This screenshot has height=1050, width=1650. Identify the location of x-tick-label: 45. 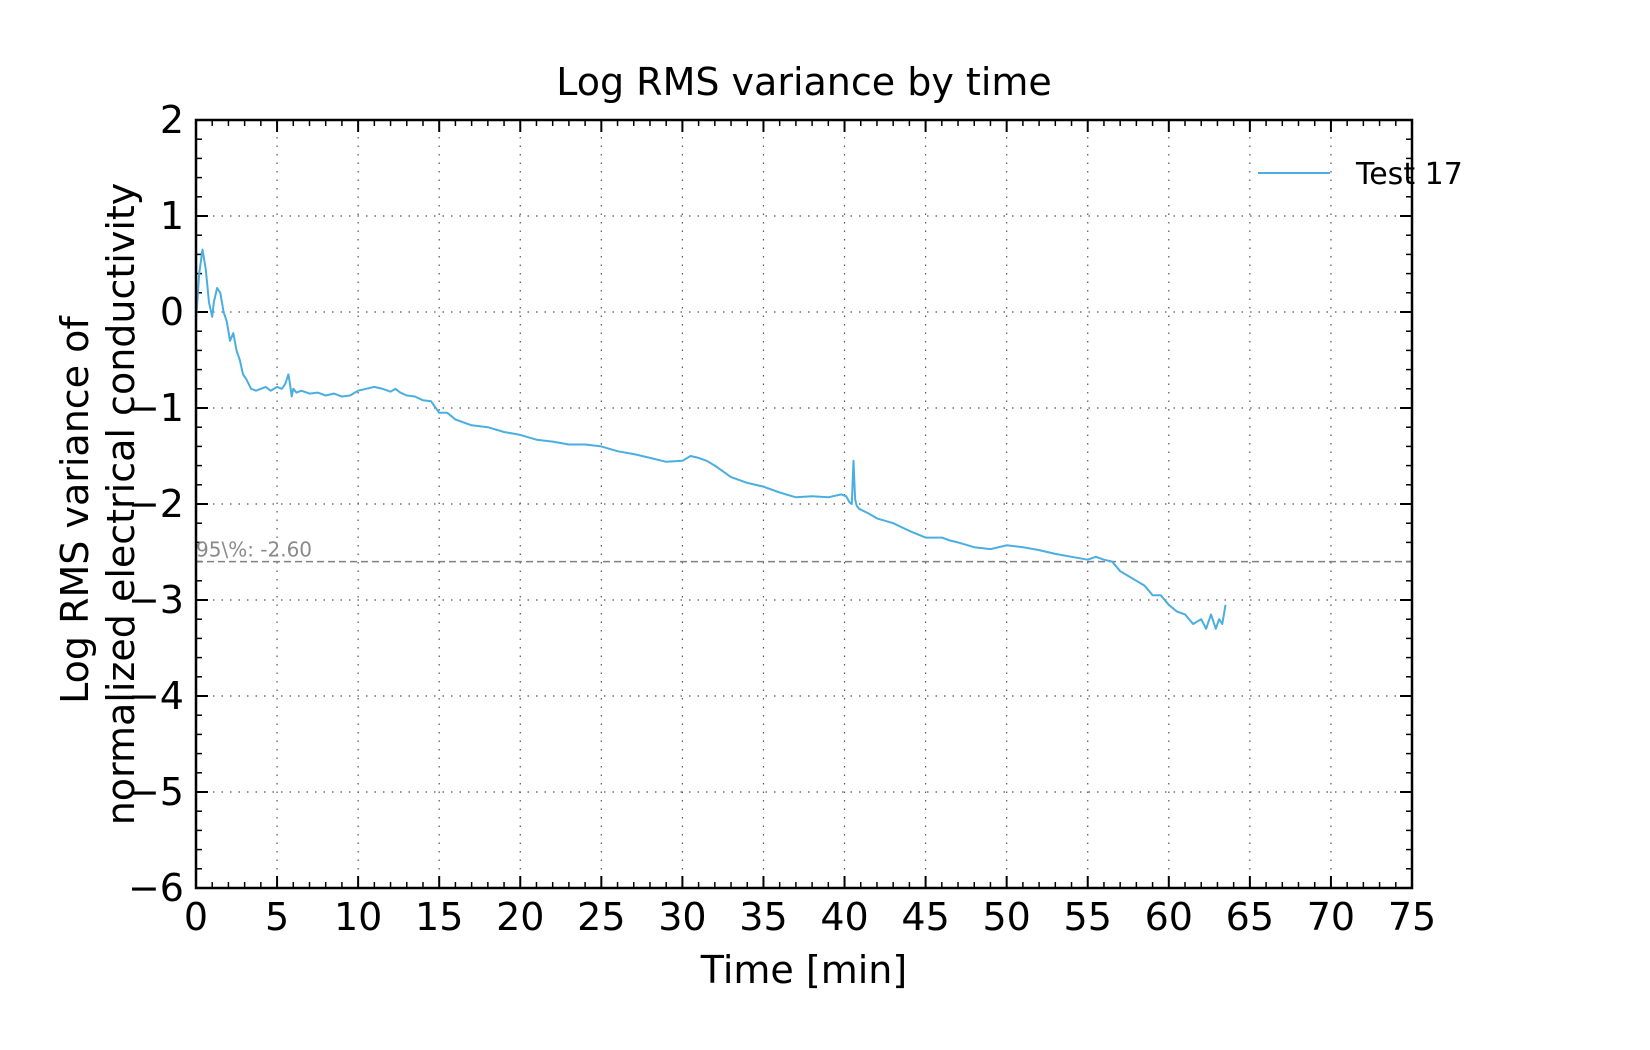
(925, 917).